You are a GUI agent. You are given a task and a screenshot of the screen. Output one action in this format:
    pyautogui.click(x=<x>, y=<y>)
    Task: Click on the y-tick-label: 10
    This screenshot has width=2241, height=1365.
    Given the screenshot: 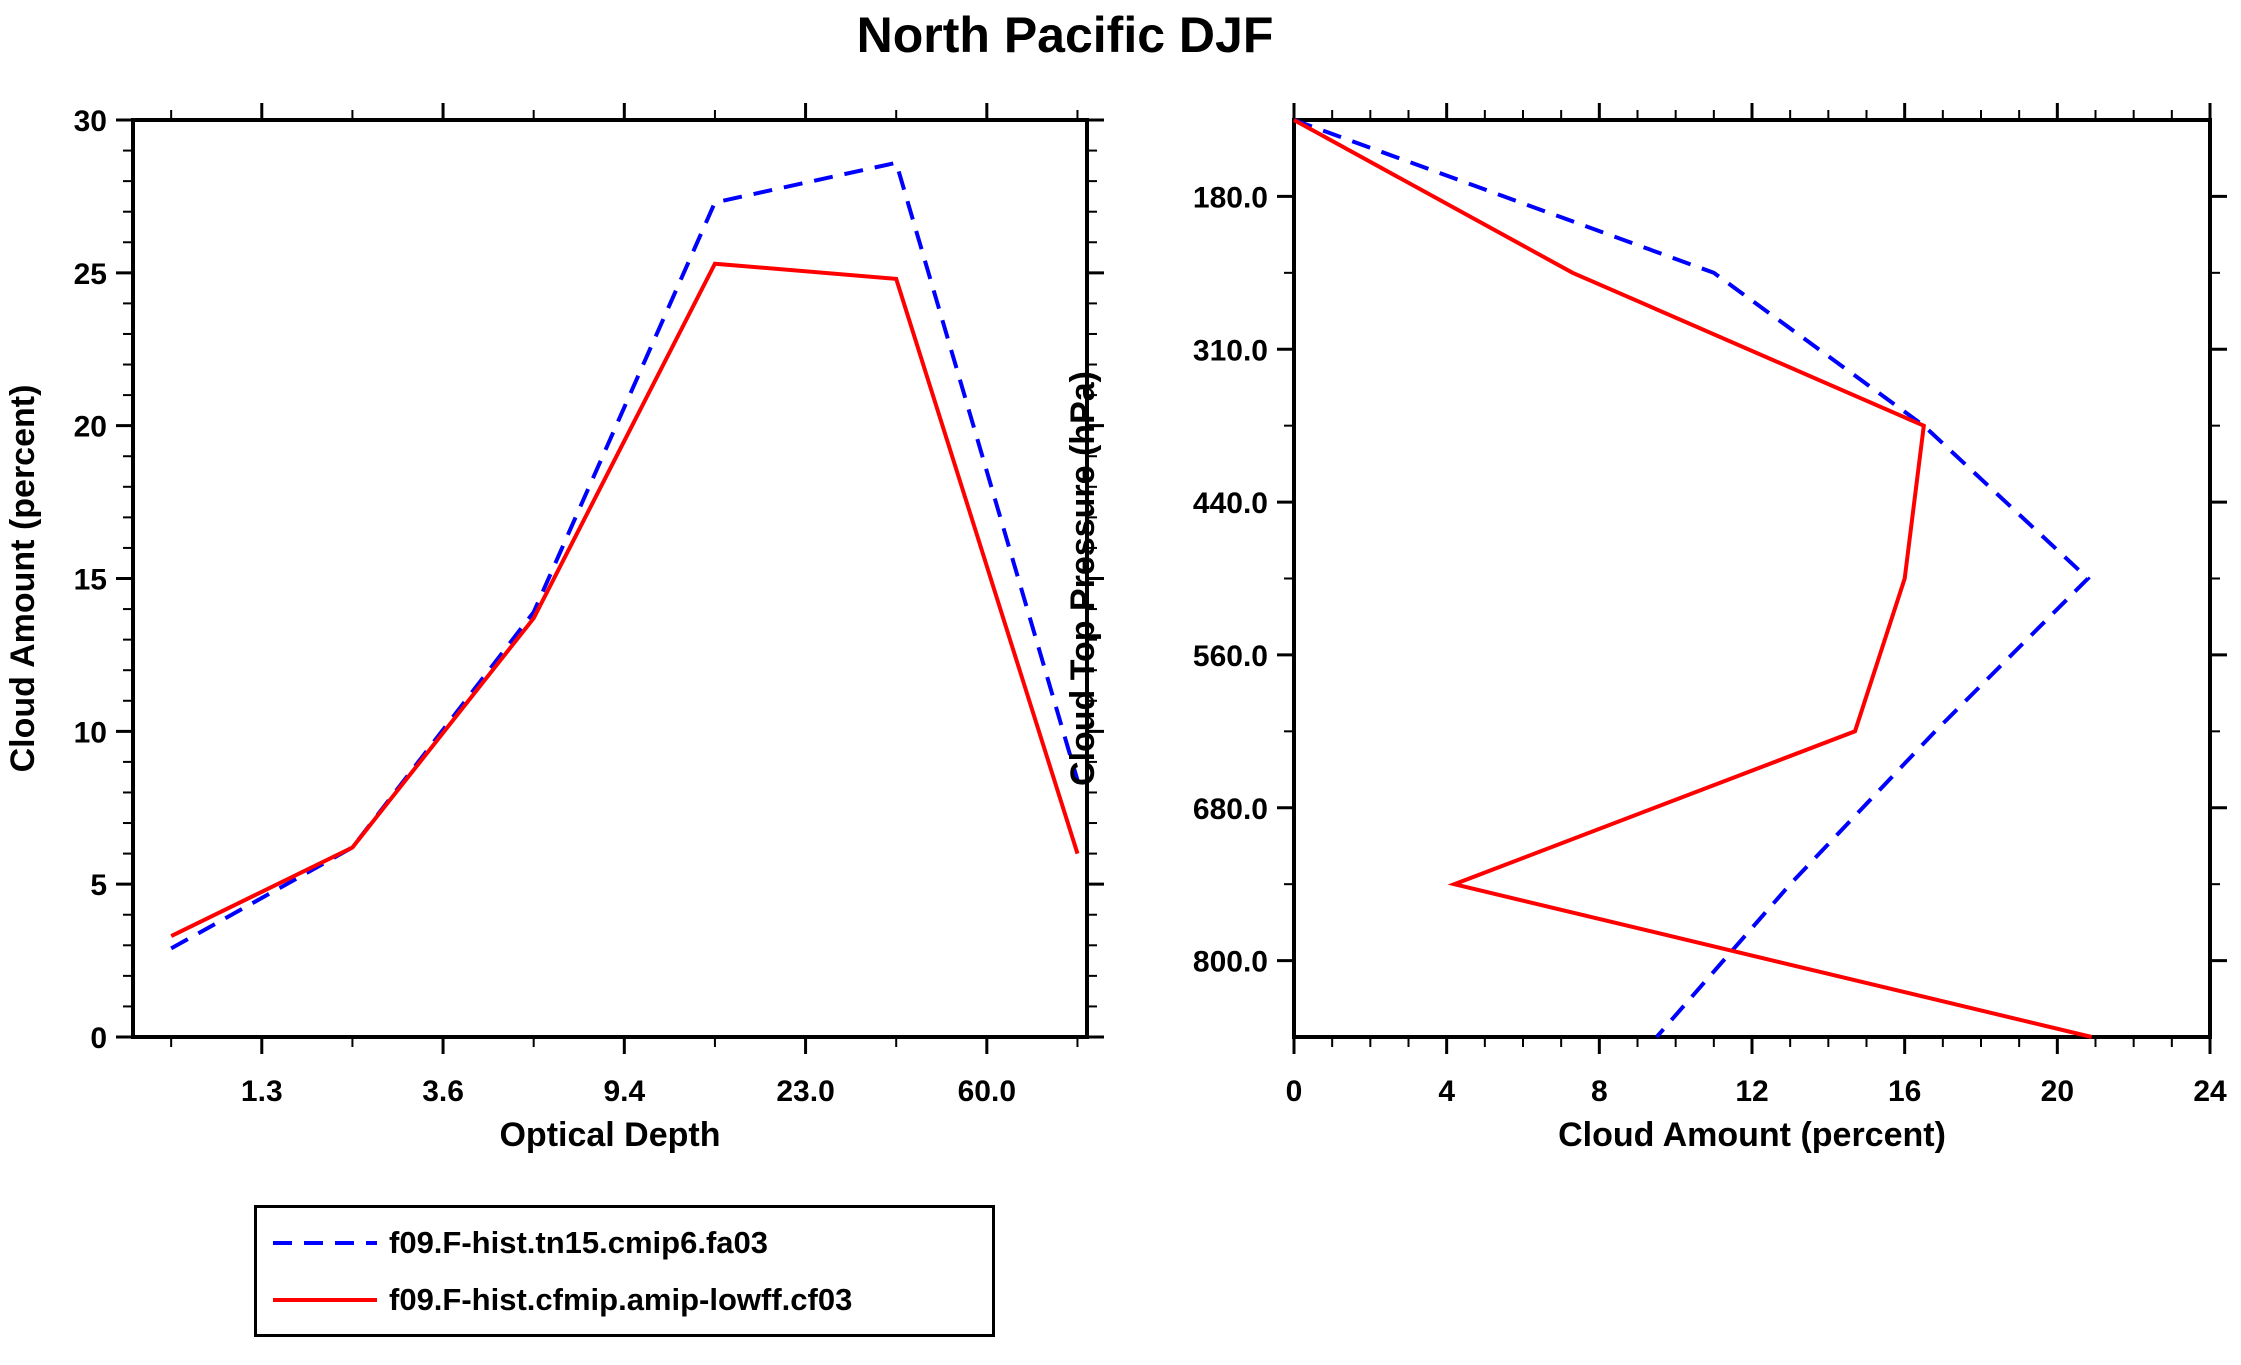 What is the action you would take?
    pyautogui.click(x=90, y=732)
    